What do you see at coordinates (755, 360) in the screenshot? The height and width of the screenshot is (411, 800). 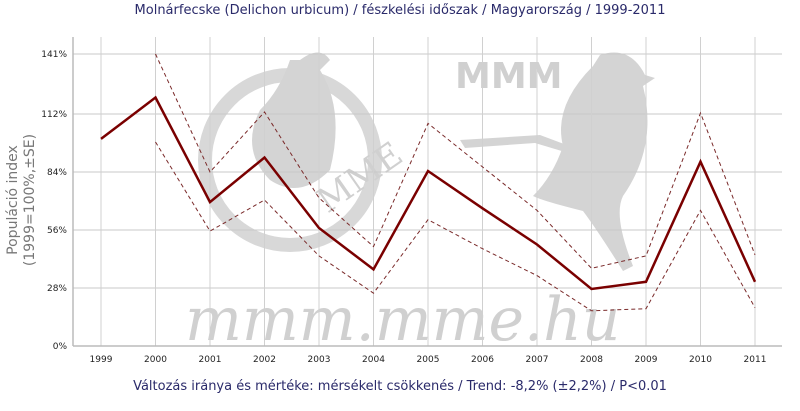 I see `x-tick-label: 2011` at bounding box center [755, 360].